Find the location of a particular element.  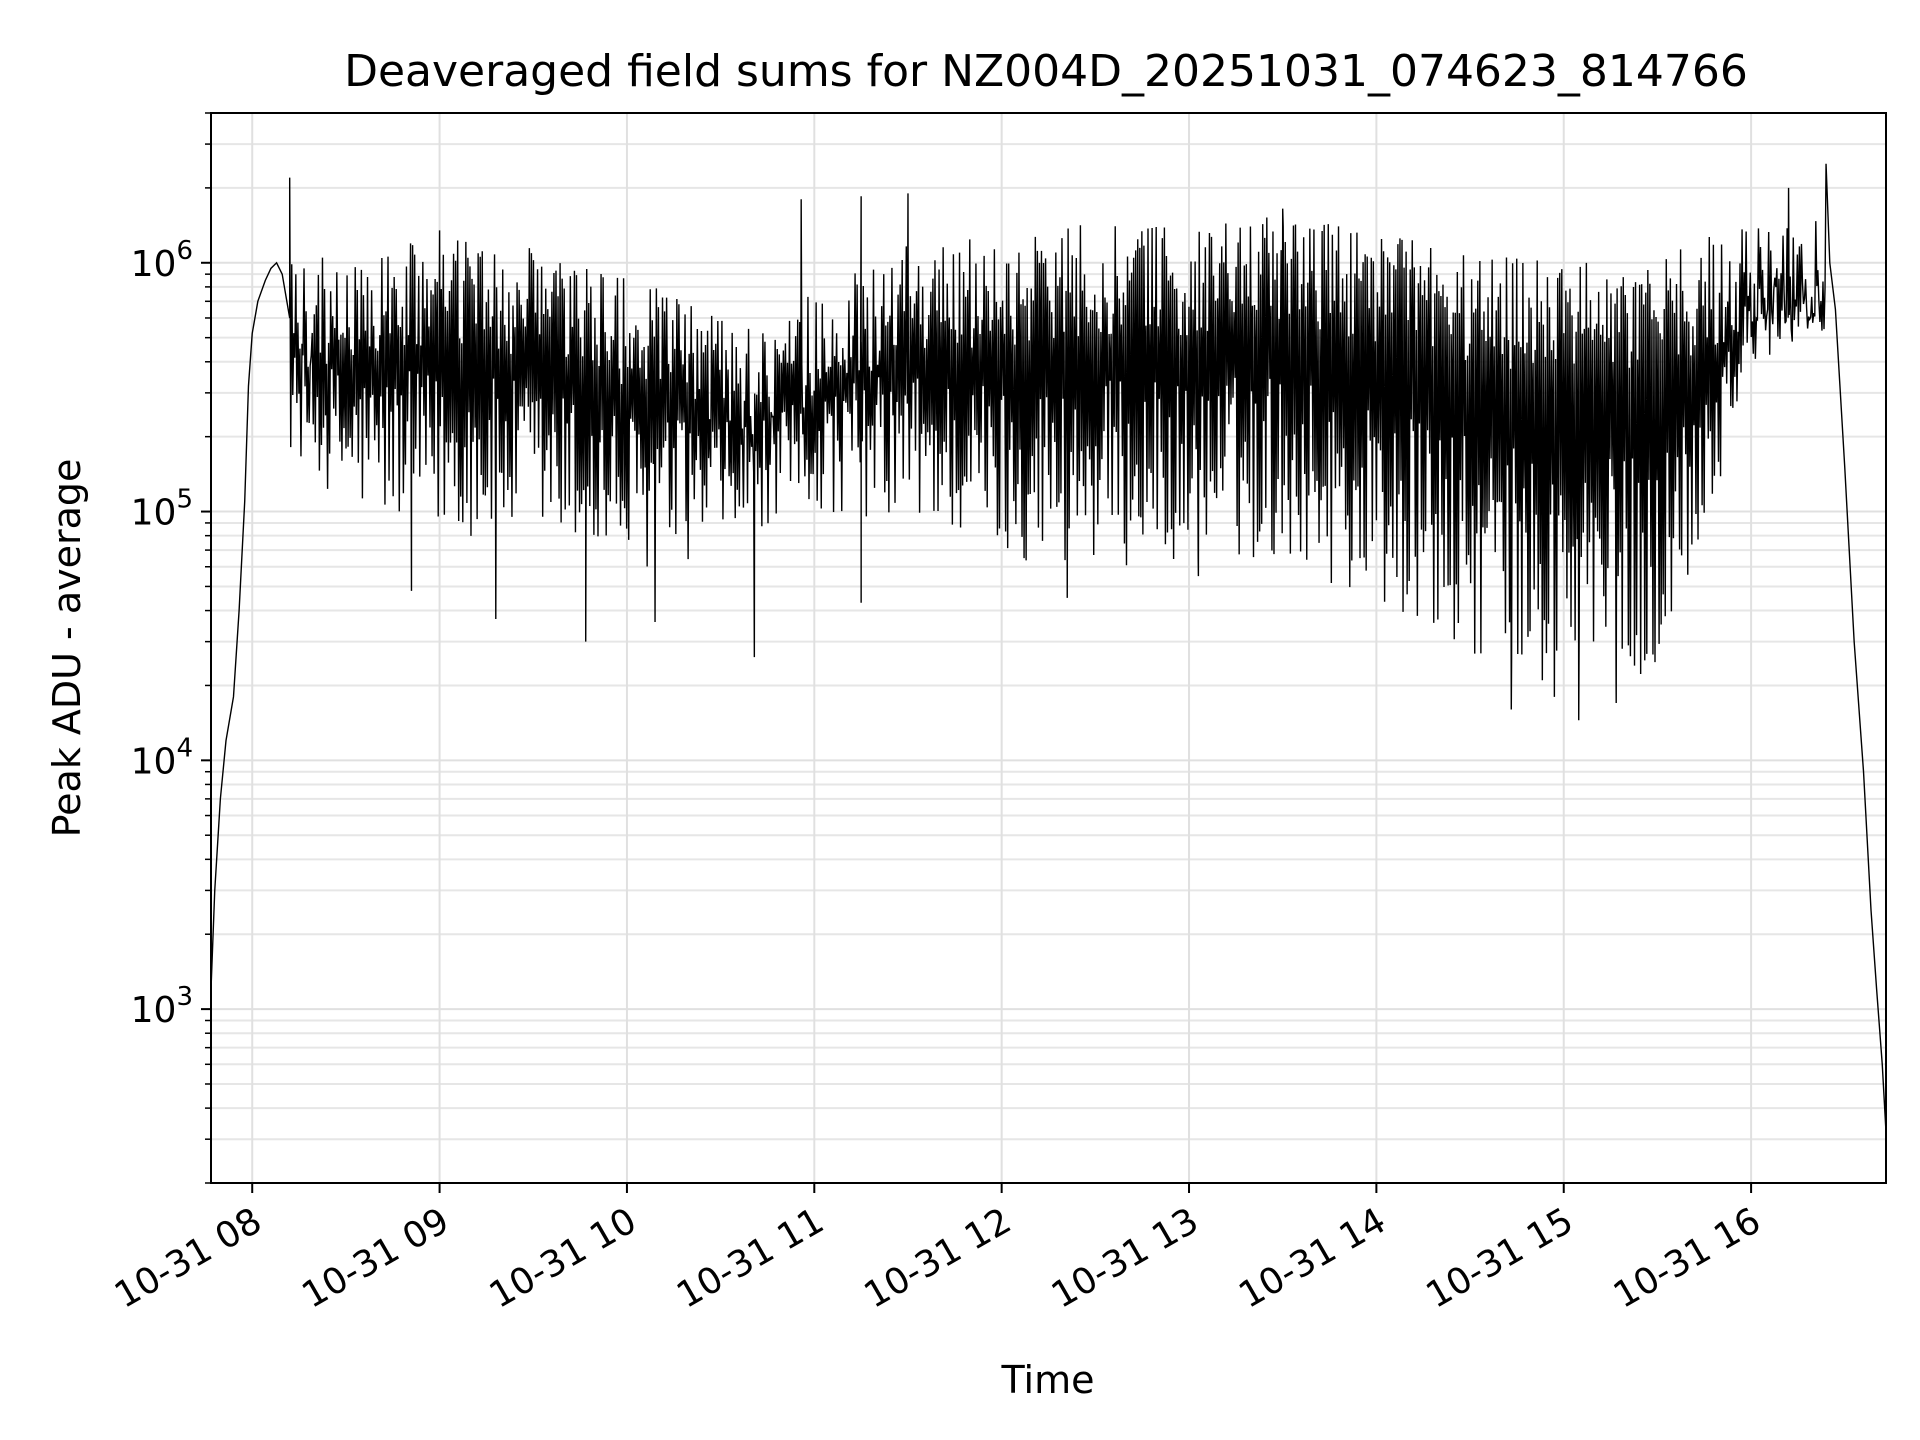

x-tick-label: 10-31 10 is located at coordinates (563, 1258).